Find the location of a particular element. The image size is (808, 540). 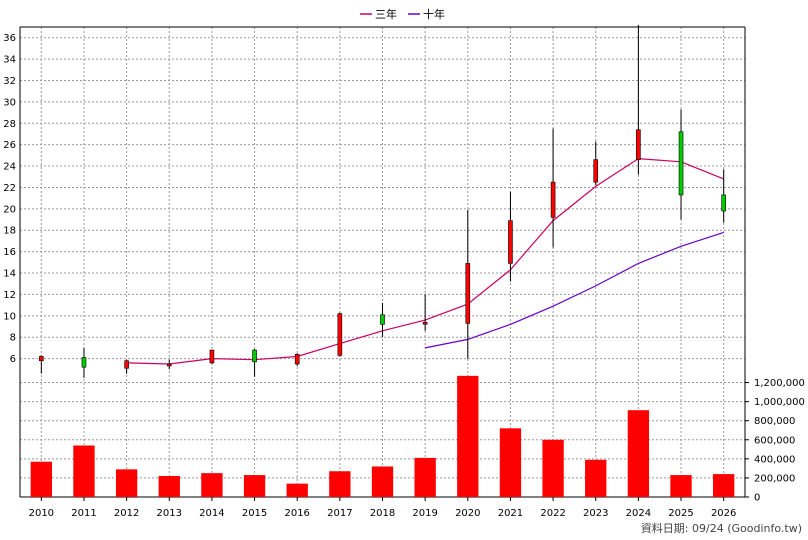

price-tick-label: 16 is located at coordinates (9, 252).